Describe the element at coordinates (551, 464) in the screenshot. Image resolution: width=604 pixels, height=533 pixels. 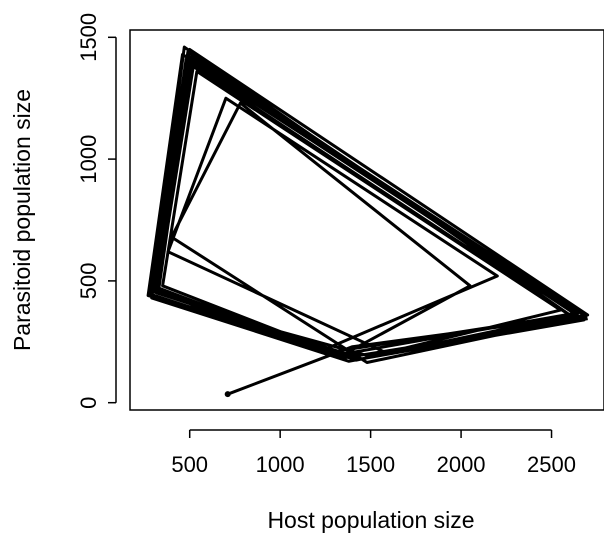
I see `x-tick-label: 2500` at that location.